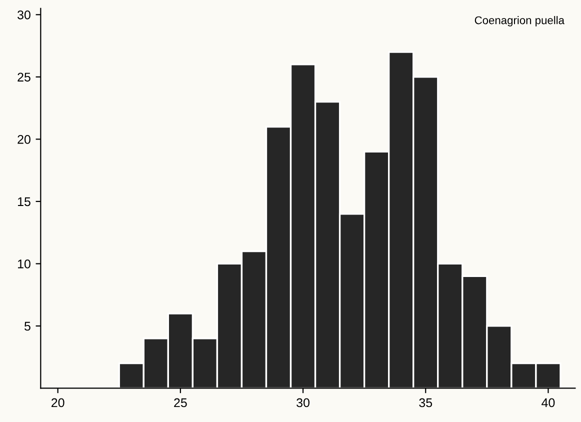 The width and height of the screenshot is (581, 422). Describe the element at coordinates (24, 15) in the screenshot. I see `y-tick-label: 30` at that location.